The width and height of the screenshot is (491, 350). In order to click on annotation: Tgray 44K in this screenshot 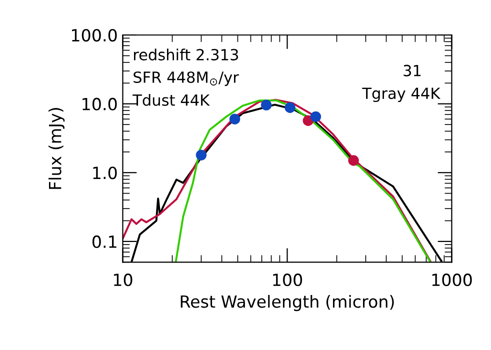, I will do `click(401, 95)`.